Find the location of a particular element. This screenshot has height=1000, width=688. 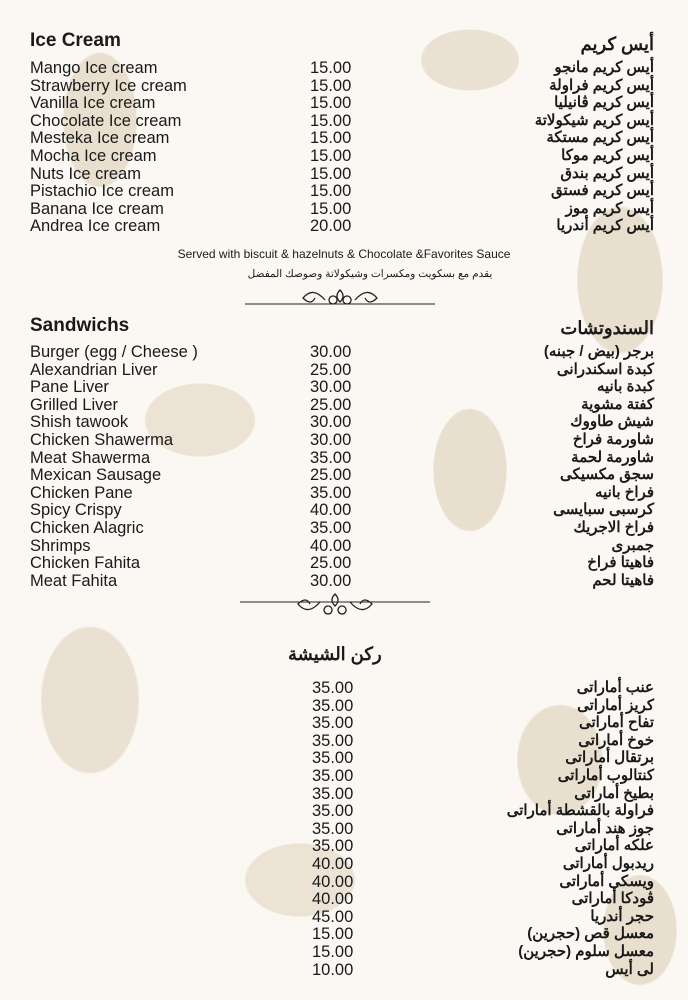

menu-item: Grilled Liver 25.00 كفتة مشوية is located at coordinates (344, 405).